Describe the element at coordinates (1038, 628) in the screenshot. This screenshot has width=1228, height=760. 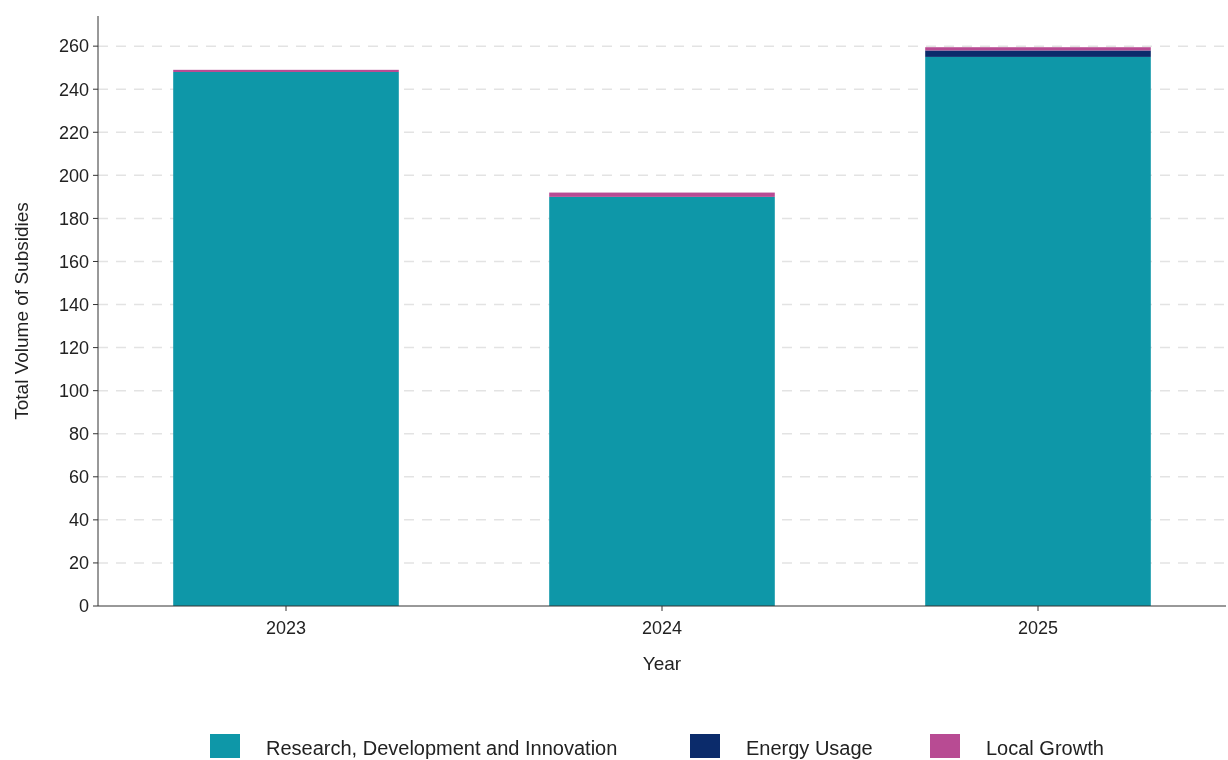
I see `x-tick-label: 2025` at that location.